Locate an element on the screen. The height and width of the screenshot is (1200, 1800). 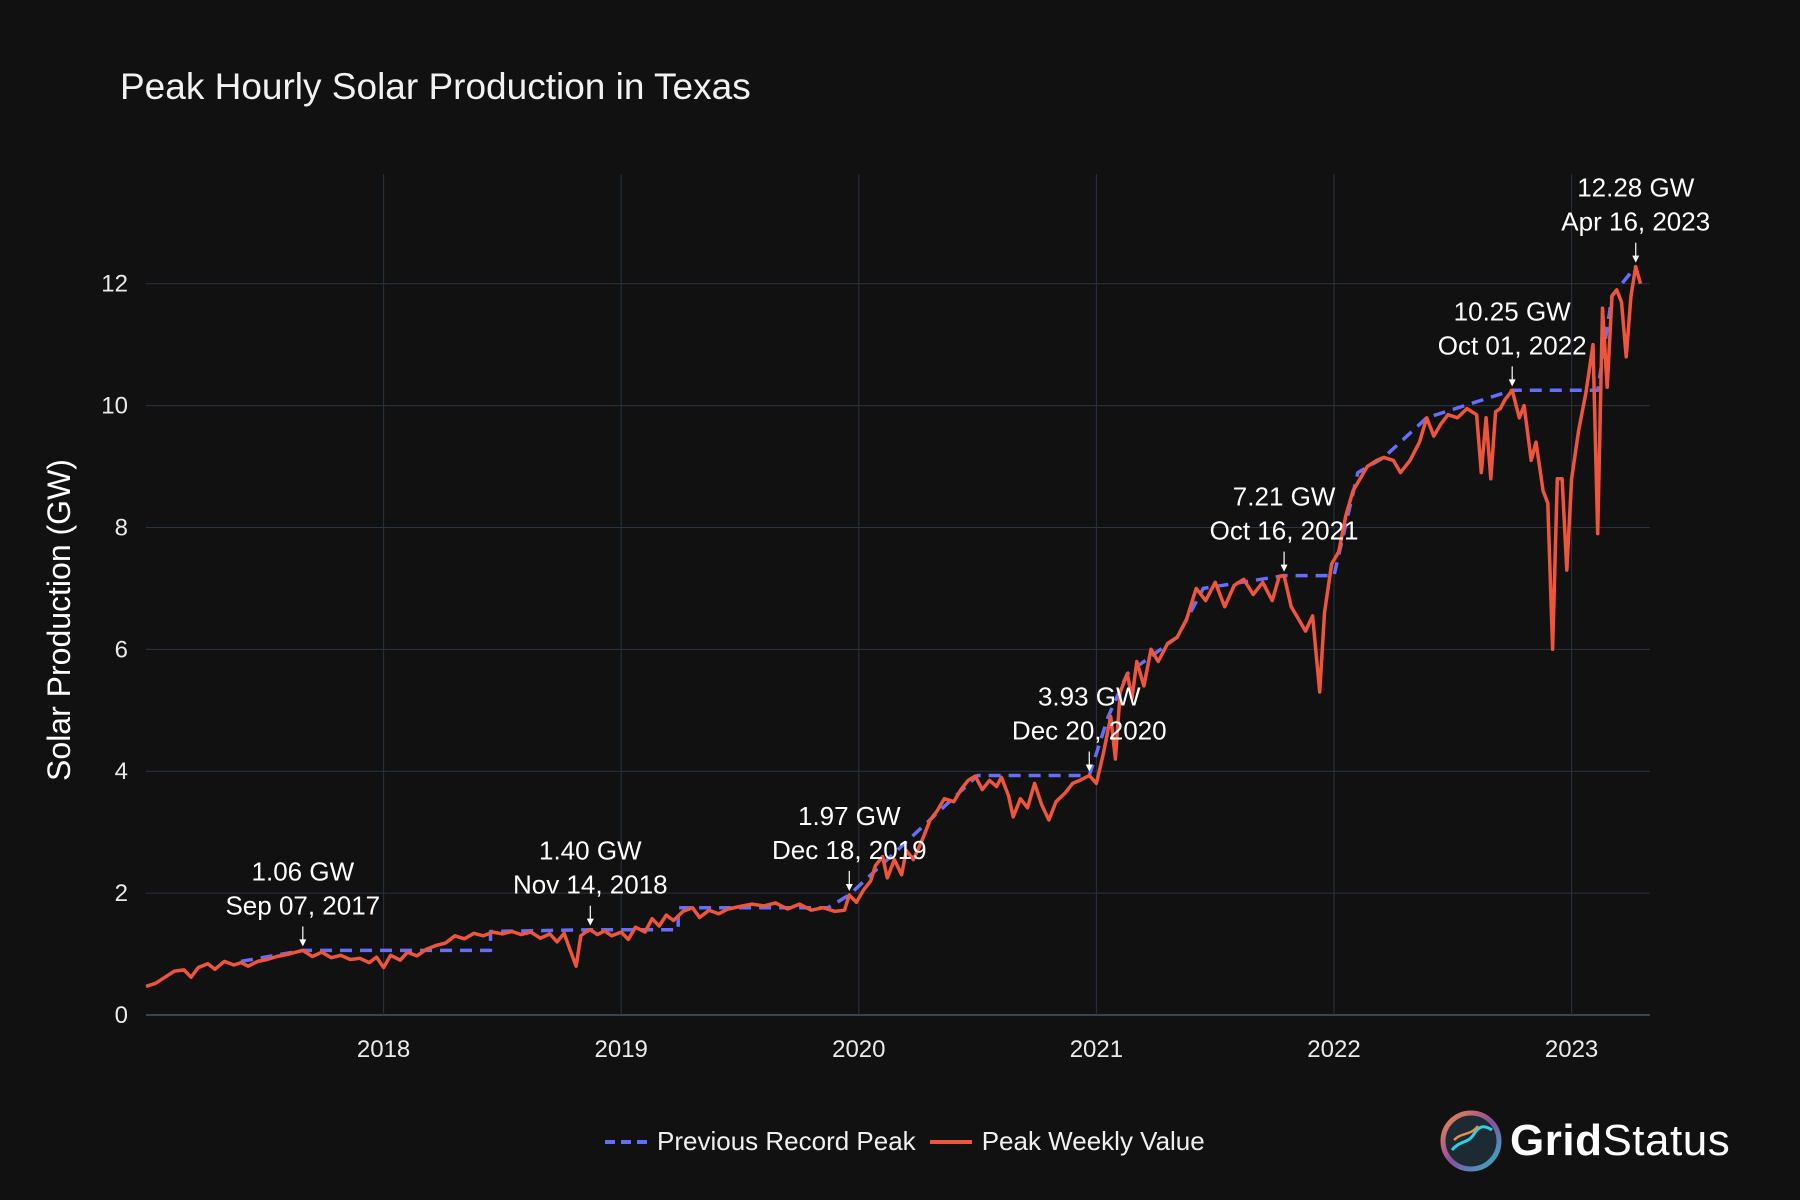
x-tick-label: 2022 is located at coordinates (1333, 1049).